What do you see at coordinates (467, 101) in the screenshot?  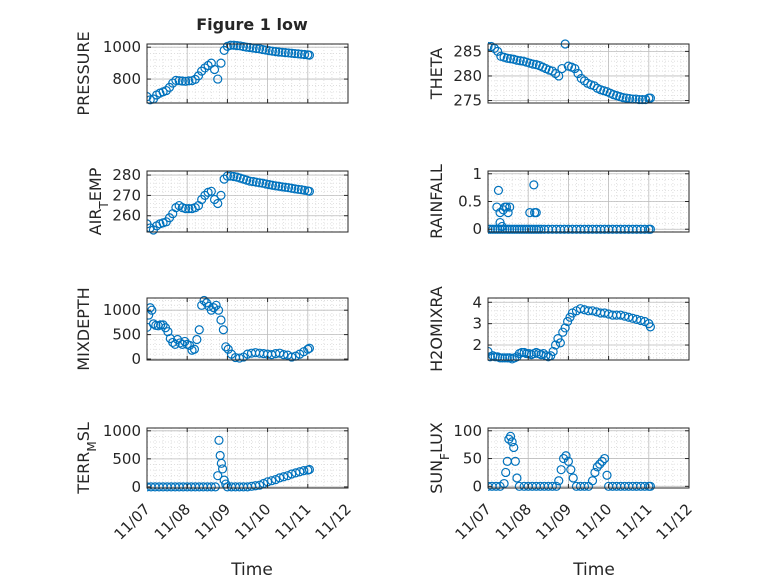 I see `y-tick-label: 275` at bounding box center [467, 101].